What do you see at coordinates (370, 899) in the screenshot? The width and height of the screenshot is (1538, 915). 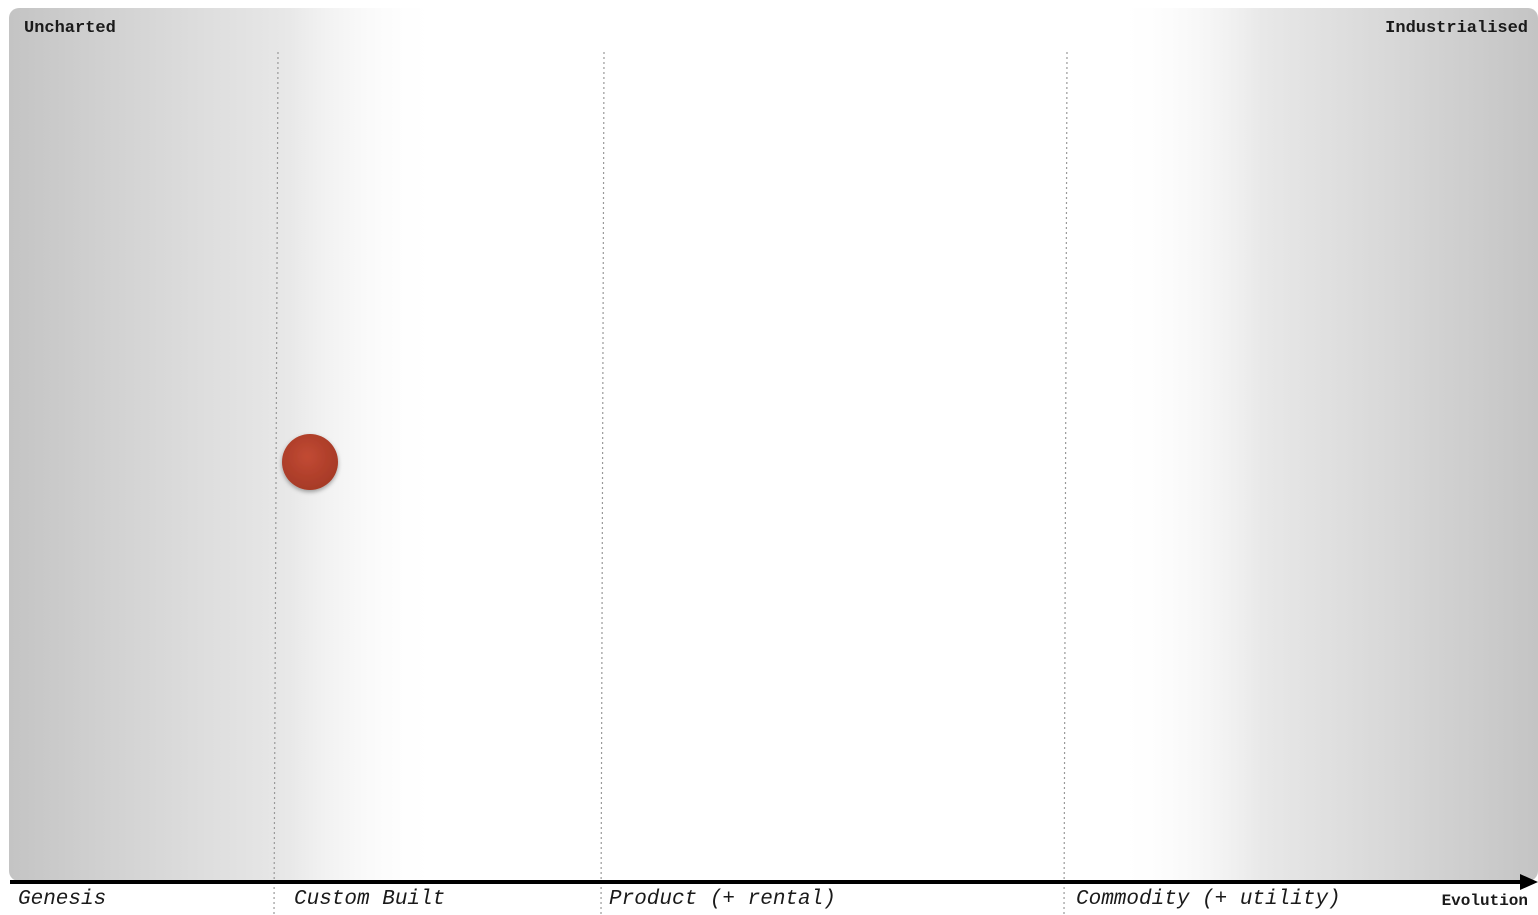 I see `stage-label-custom-built: Custom Built` at bounding box center [370, 899].